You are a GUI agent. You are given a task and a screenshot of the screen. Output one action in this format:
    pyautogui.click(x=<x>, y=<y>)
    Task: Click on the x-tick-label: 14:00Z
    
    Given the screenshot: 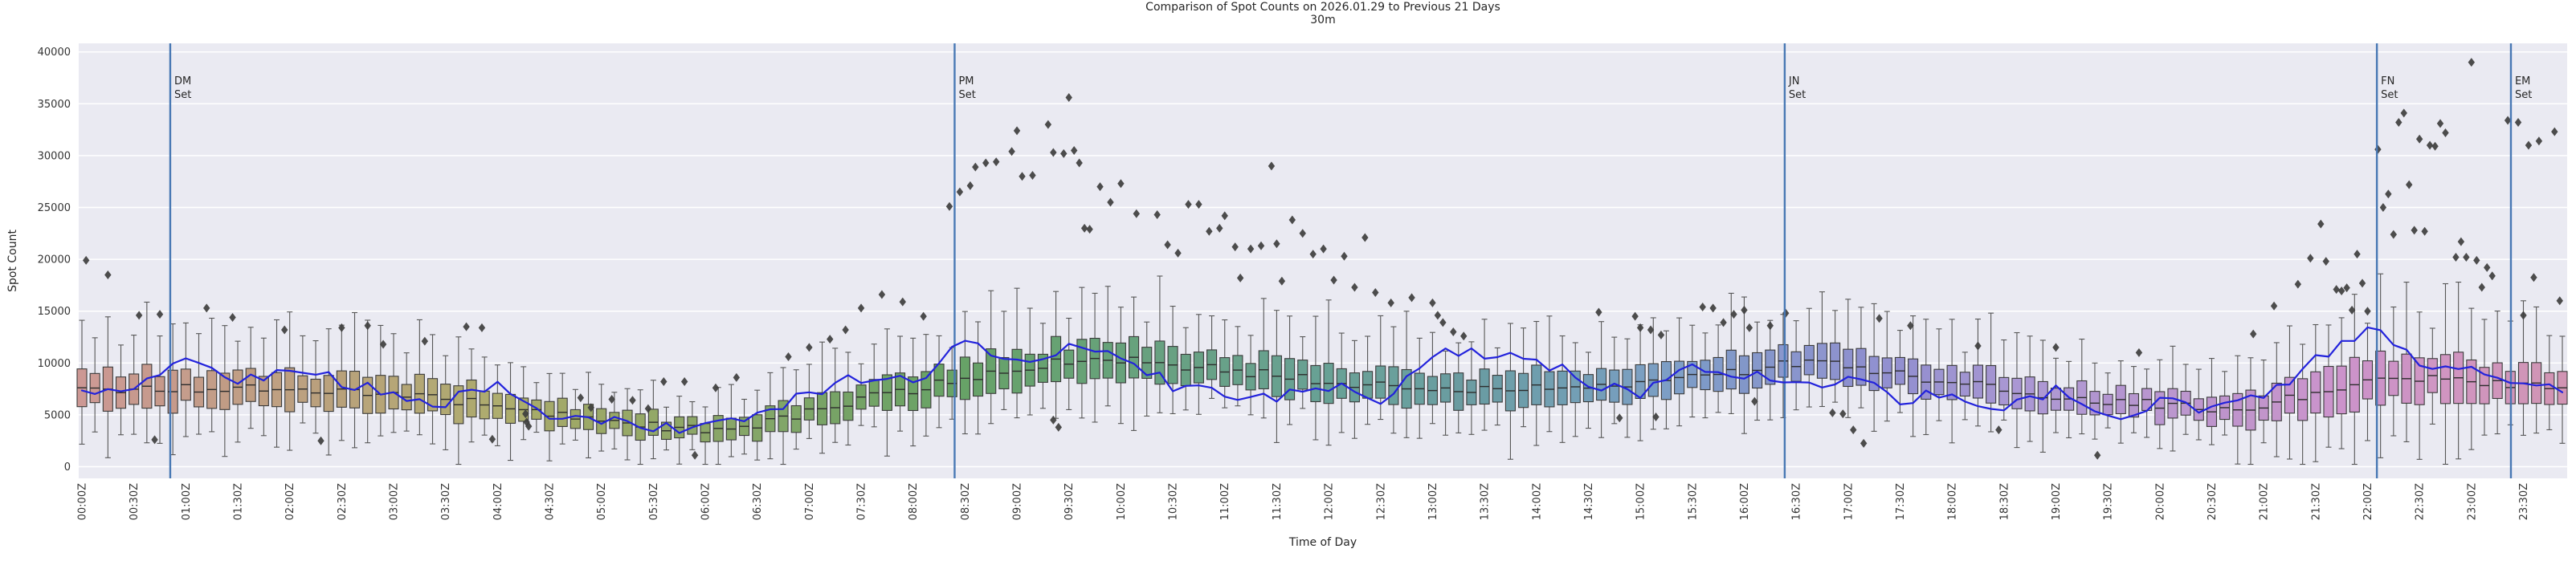 What is the action you would take?
    pyautogui.click(x=1537, y=501)
    